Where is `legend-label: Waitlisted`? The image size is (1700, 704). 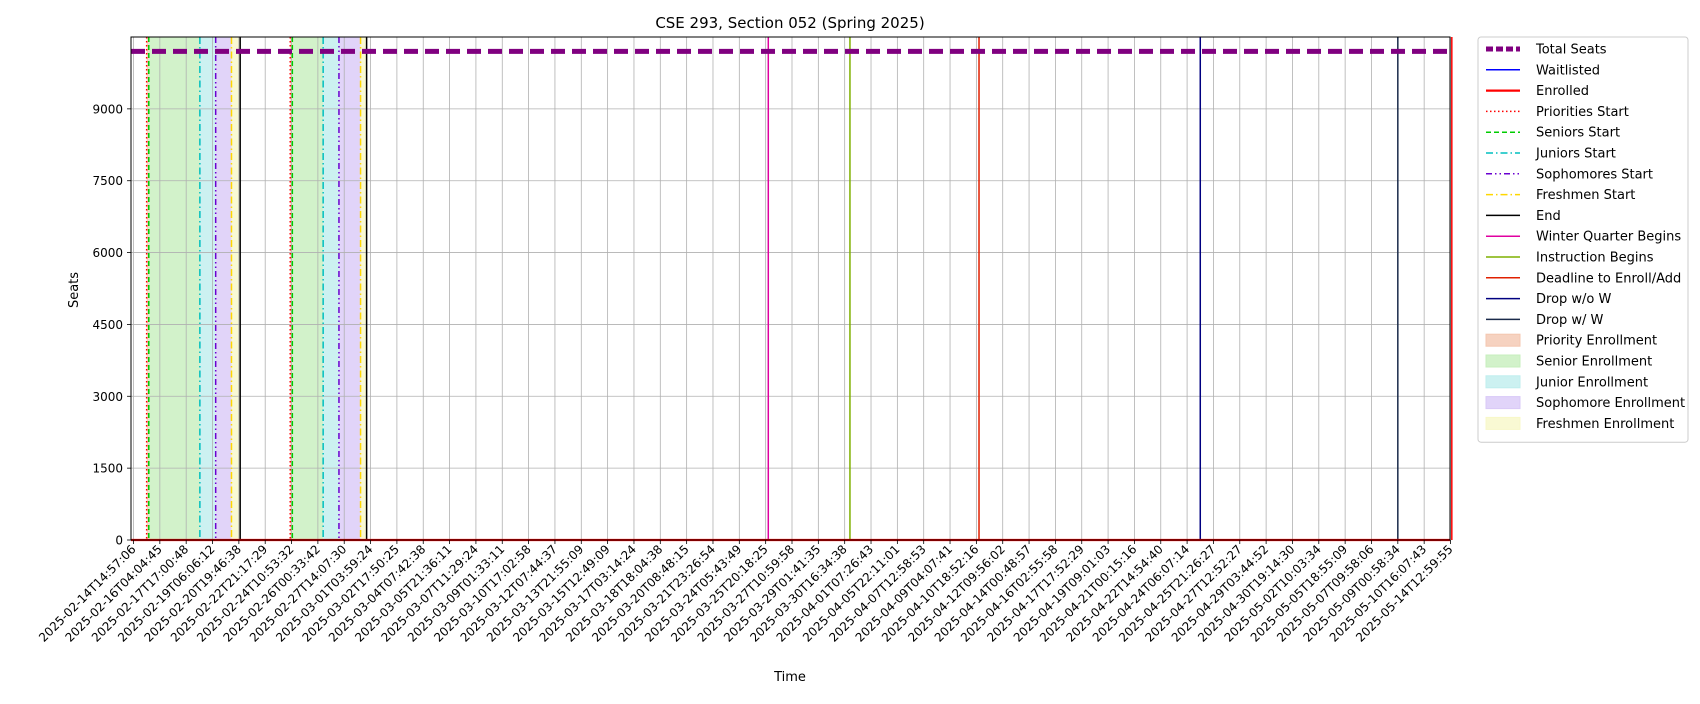
legend-label: Waitlisted is located at coordinates (1568, 70).